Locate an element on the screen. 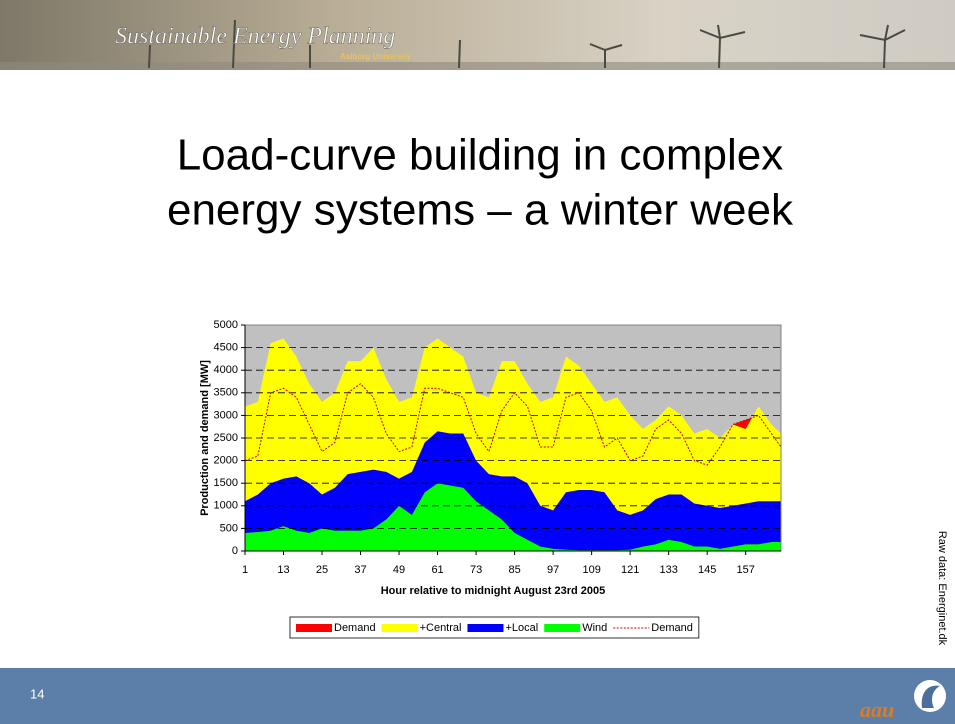 The width and height of the screenshot is (955, 724). x-tick-label: 97 is located at coordinates (553, 570).